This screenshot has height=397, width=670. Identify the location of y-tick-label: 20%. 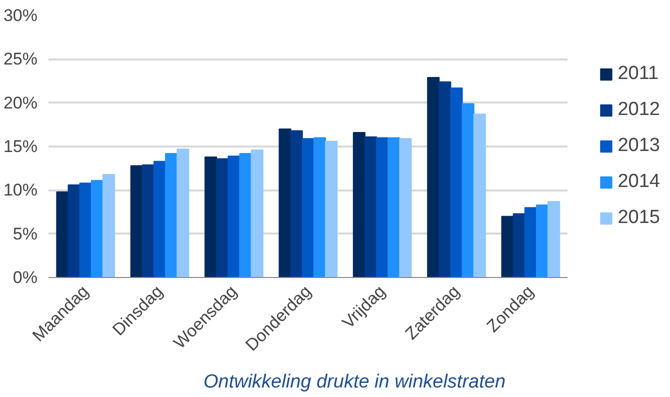
(20, 102).